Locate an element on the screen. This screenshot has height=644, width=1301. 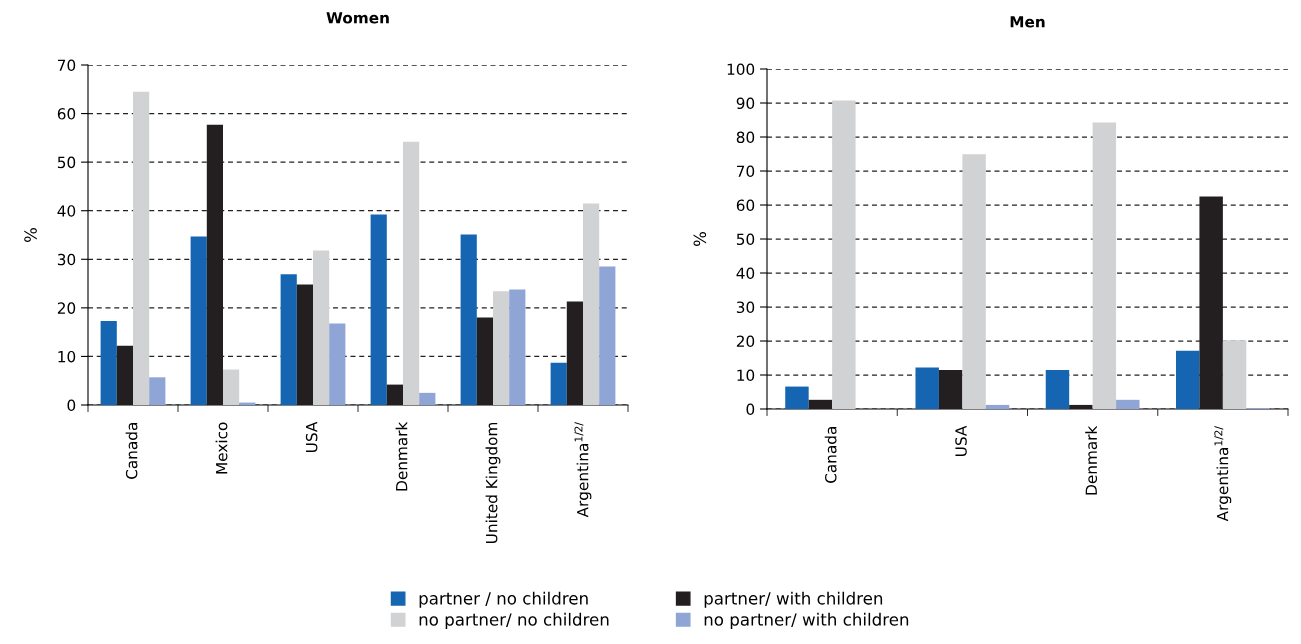
legend-label: partner / no children is located at coordinates (503, 599).